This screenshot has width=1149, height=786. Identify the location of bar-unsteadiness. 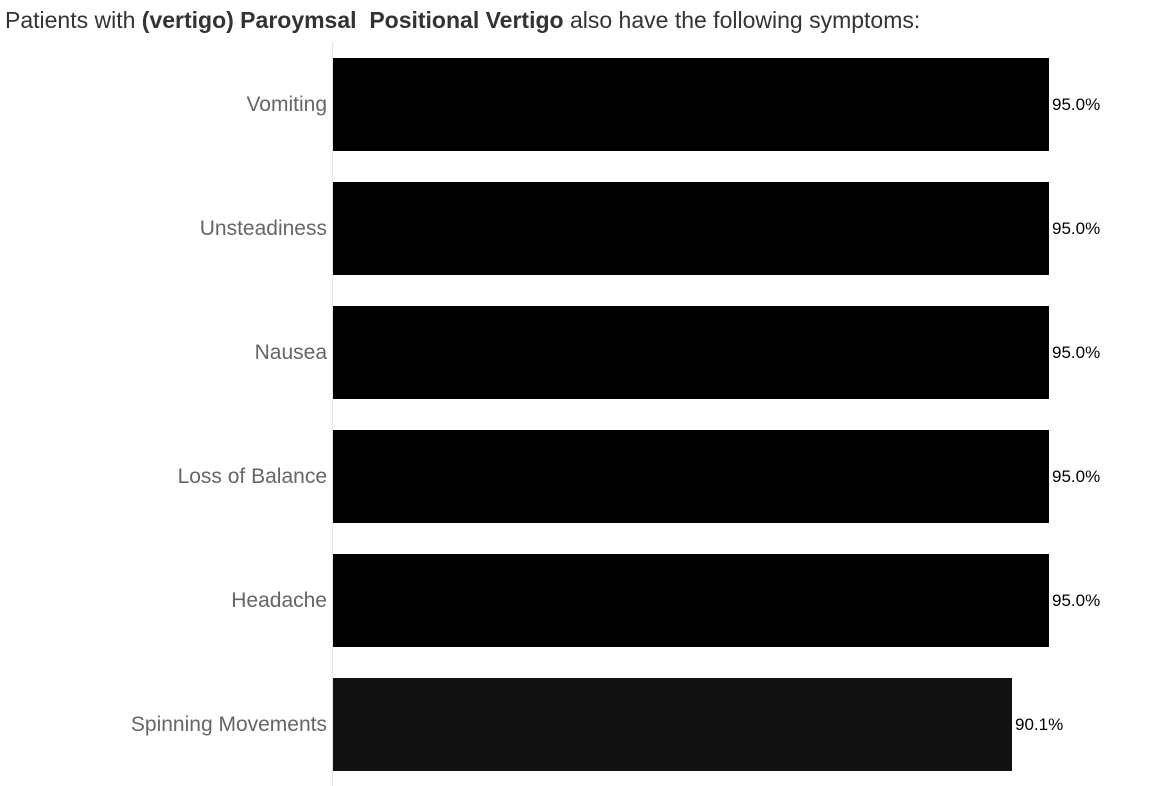
(691, 228).